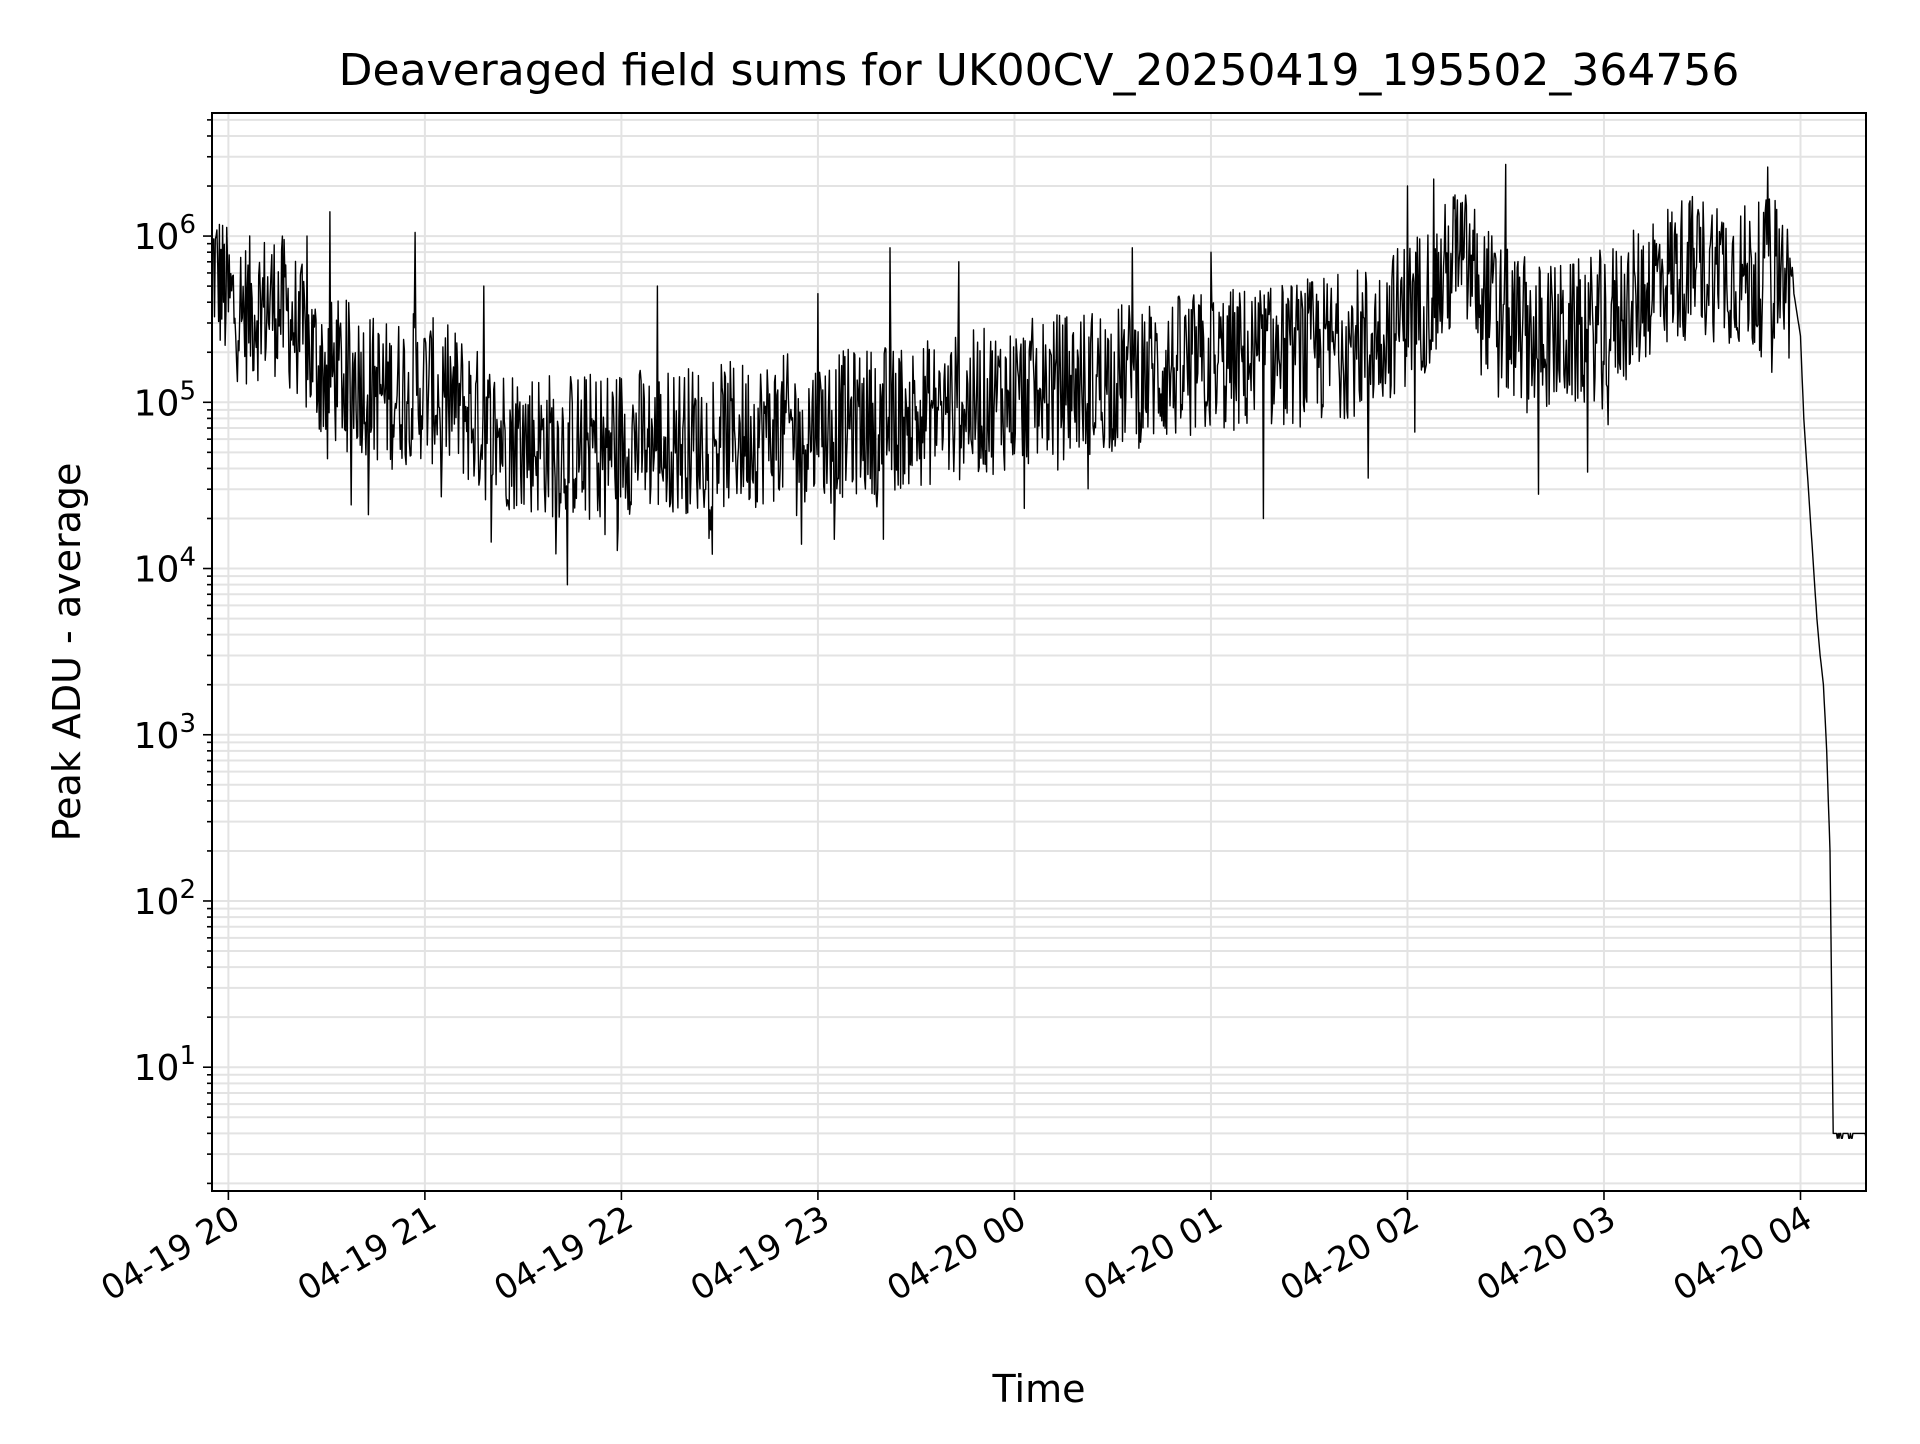 Image resolution: width=1920 pixels, height=1444 pixels. I want to click on y-axis-label: Peak ADU - average, so click(67, 652).